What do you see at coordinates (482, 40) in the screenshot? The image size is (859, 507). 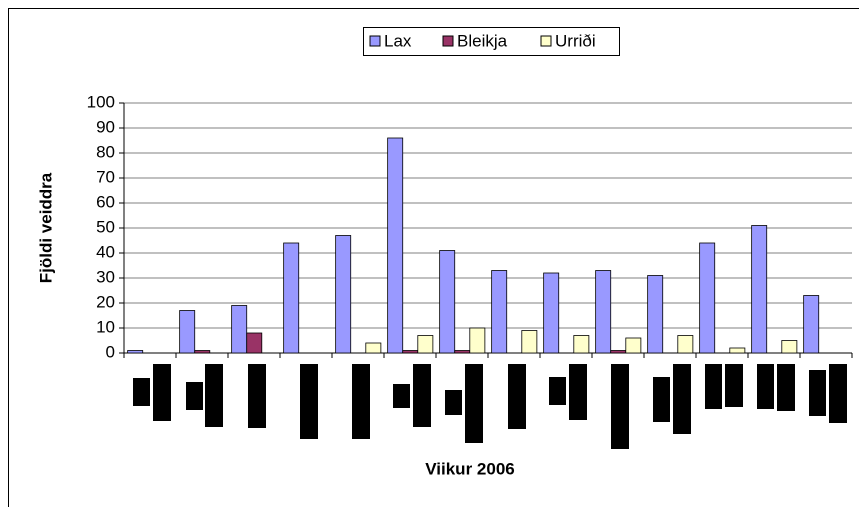 I see `legend-label: Bleikja` at bounding box center [482, 40].